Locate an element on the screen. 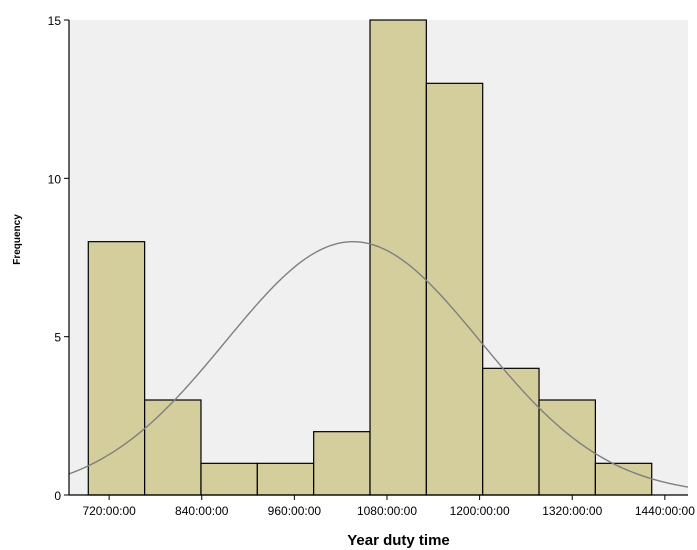 Image resolution: width=697 pixels, height=550 pixels. x-tick-label: 960:00:00 is located at coordinates (295, 511).